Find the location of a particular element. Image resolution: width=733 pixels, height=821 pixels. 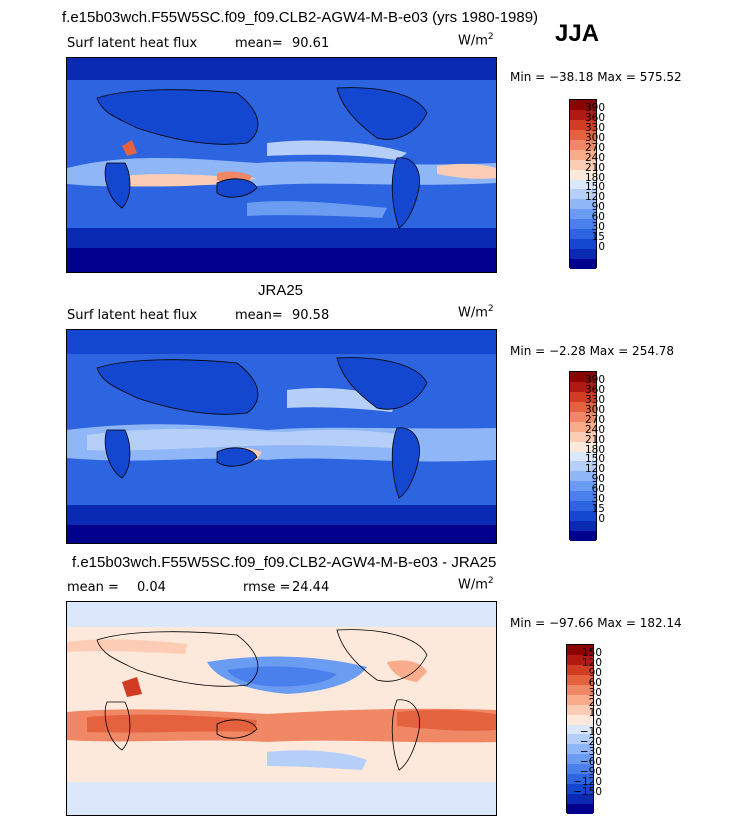

panel2-variable: Surf latent heat flux is located at coordinates (132, 315).